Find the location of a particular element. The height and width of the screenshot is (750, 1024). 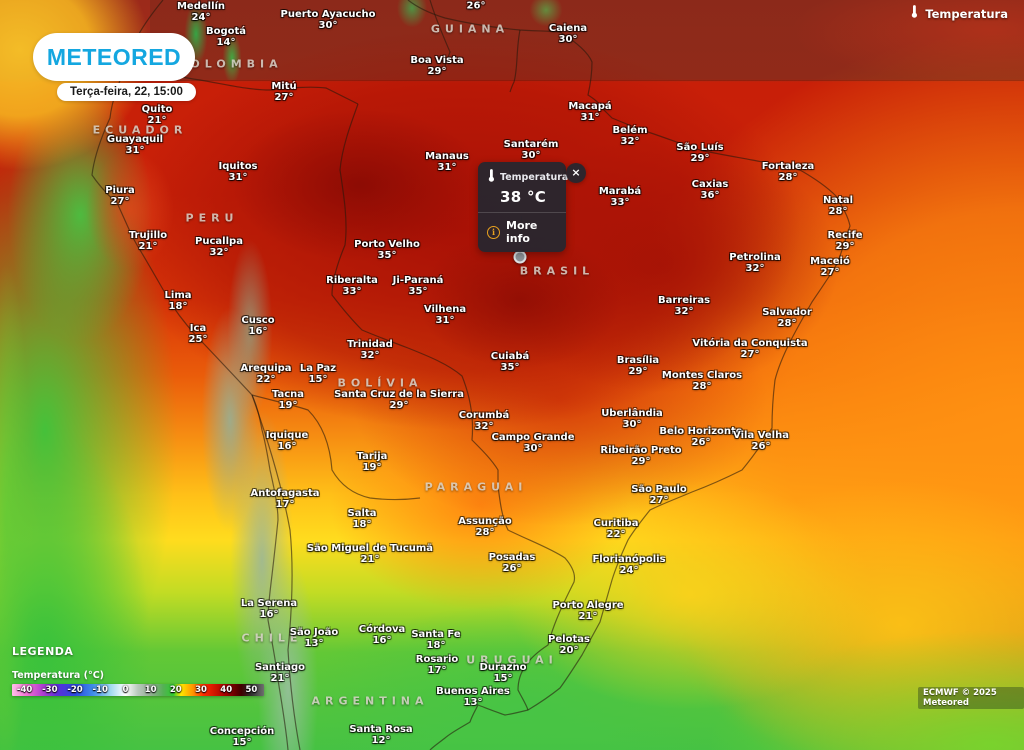

city-label: Concepción 15° is located at coordinates (242, 737).